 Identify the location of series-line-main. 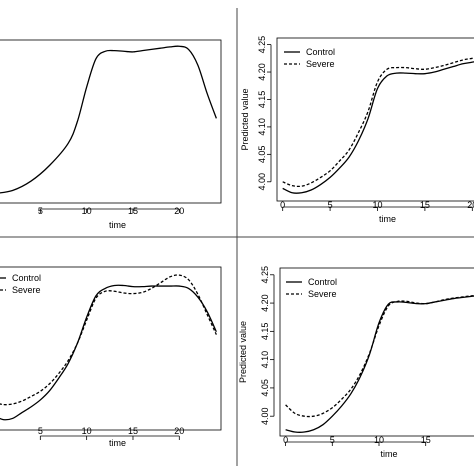
(108, 119).